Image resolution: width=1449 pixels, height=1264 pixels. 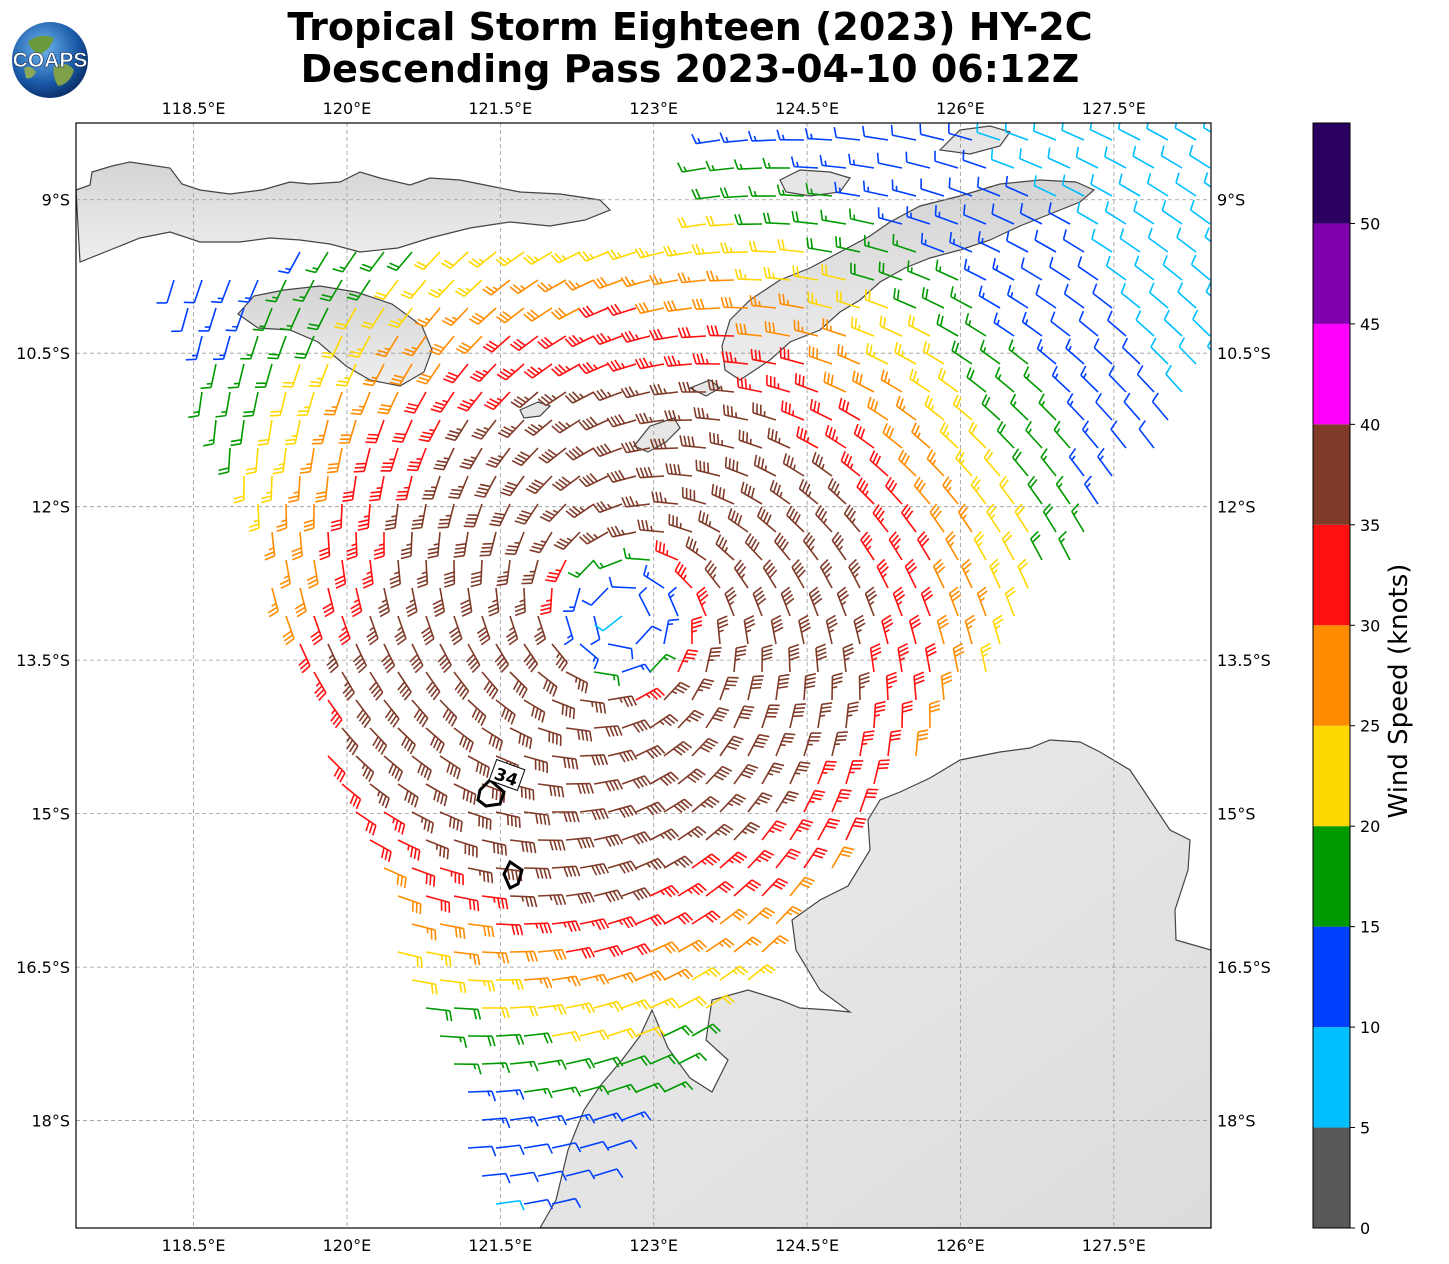 What do you see at coordinates (807, 108) in the screenshot?
I see `lon-tick-label: 124.5°E` at bounding box center [807, 108].